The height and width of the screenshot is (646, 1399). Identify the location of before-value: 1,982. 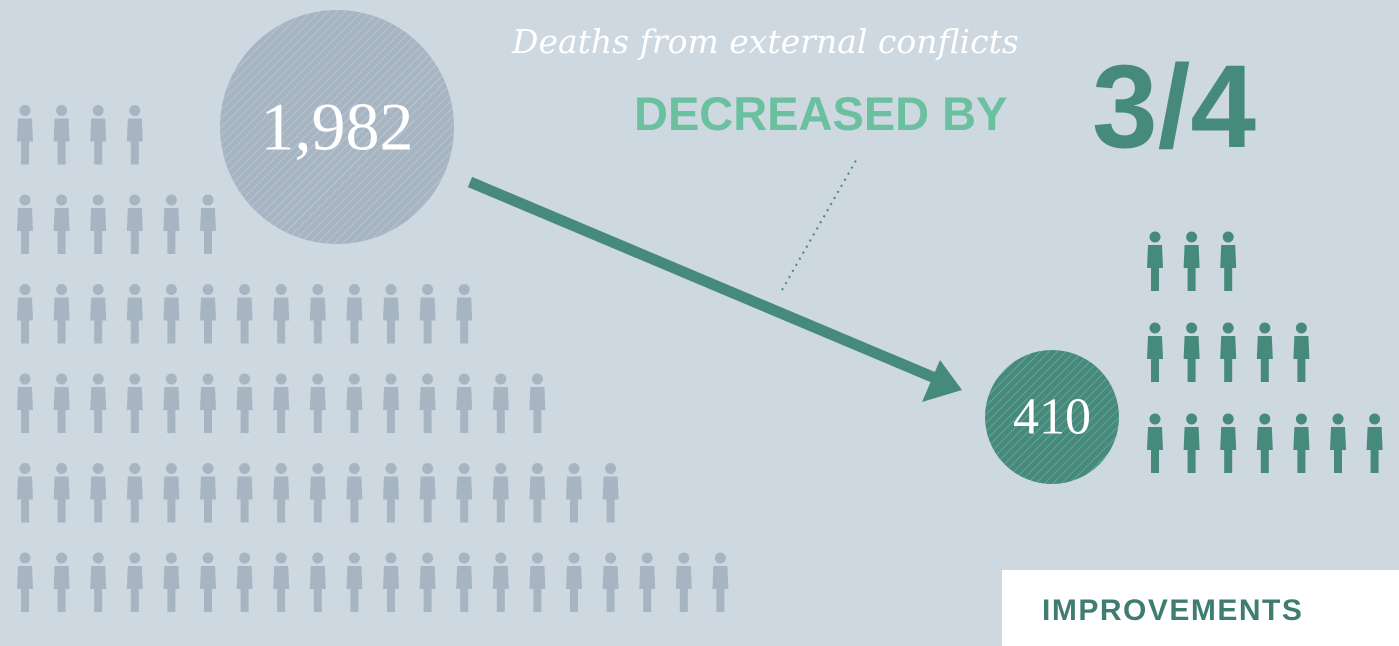
(337, 126).